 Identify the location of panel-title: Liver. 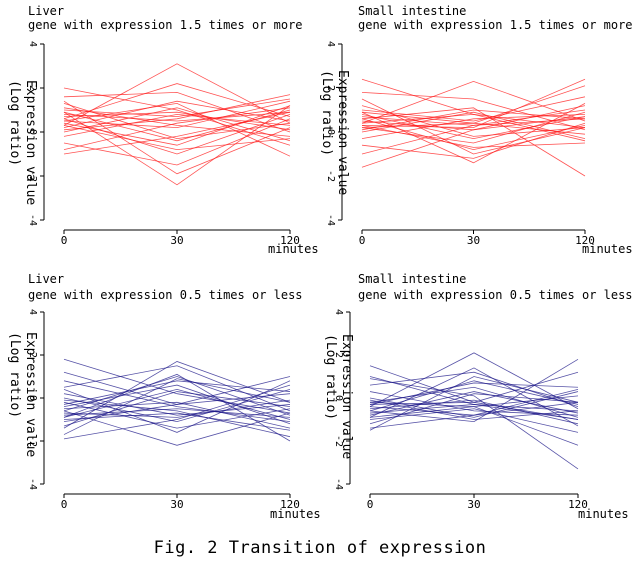
(46, 11).